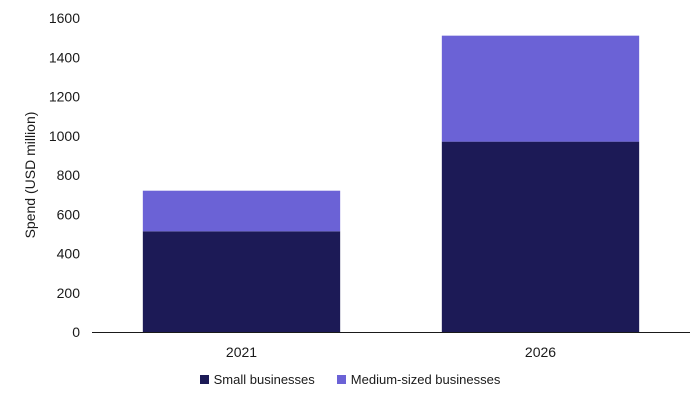 The height and width of the screenshot is (406, 700). What do you see at coordinates (540, 352) in the screenshot?
I see `x-tick-label: 2026` at bounding box center [540, 352].